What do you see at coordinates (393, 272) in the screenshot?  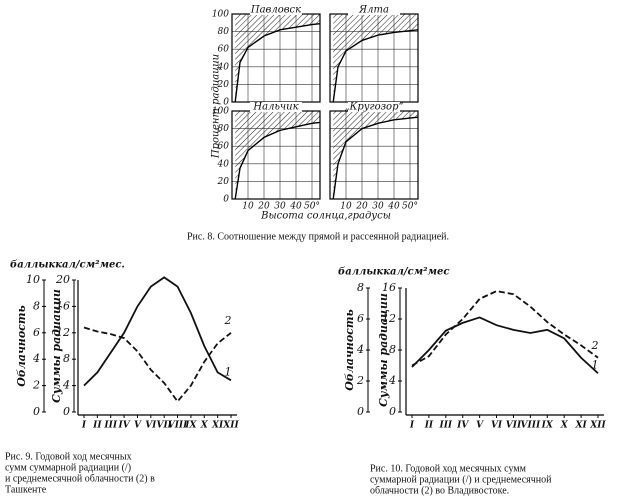 I see `units: баллыккал/см²мес` at bounding box center [393, 272].